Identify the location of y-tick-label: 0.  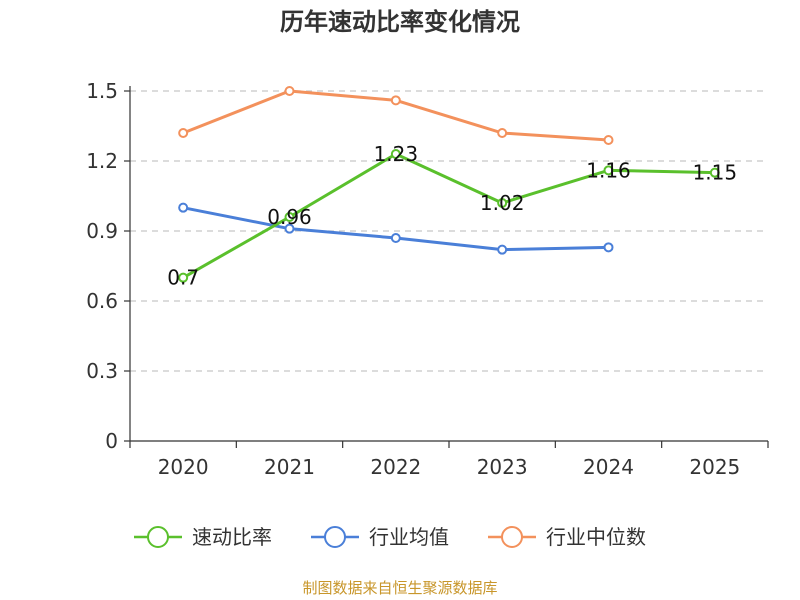
(111, 441).